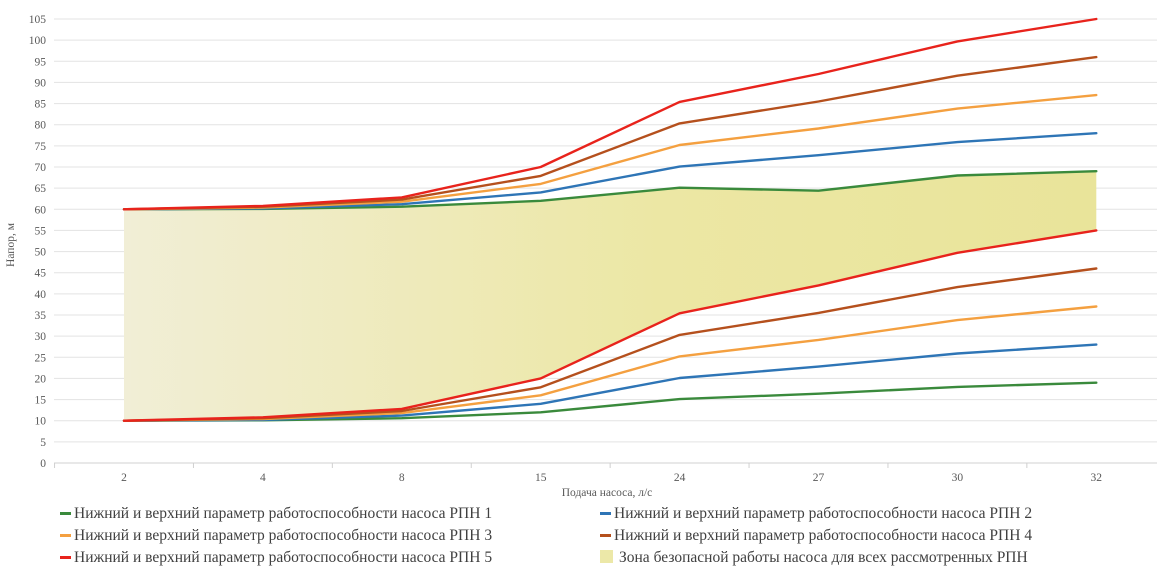 Image resolution: width=1157 pixels, height=570 pixels. What do you see at coordinates (41, 126) in the screenshot?
I see `y-tick-label: 80` at bounding box center [41, 126].